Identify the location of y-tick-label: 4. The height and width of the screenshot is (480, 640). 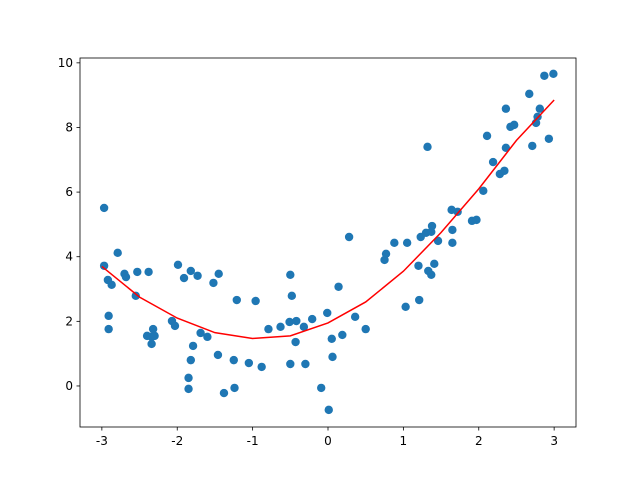
(69, 257).